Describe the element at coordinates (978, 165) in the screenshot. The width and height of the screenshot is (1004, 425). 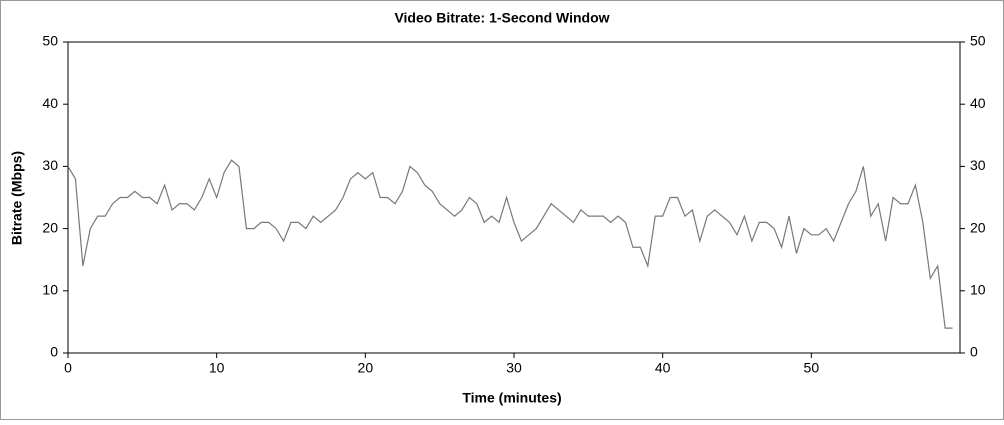
I see `y2-tick-label: 30` at that location.